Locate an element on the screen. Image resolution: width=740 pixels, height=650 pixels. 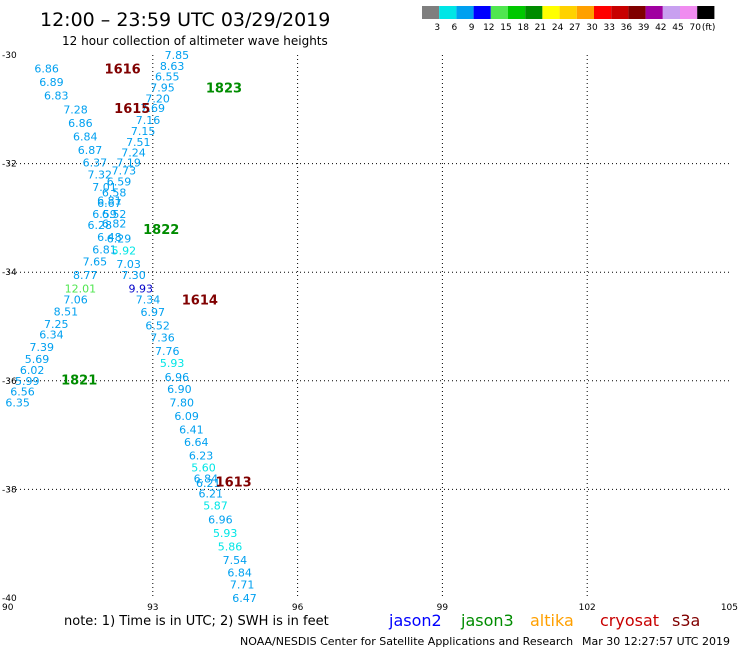
satellite-name: altika is located at coordinates (552, 620).